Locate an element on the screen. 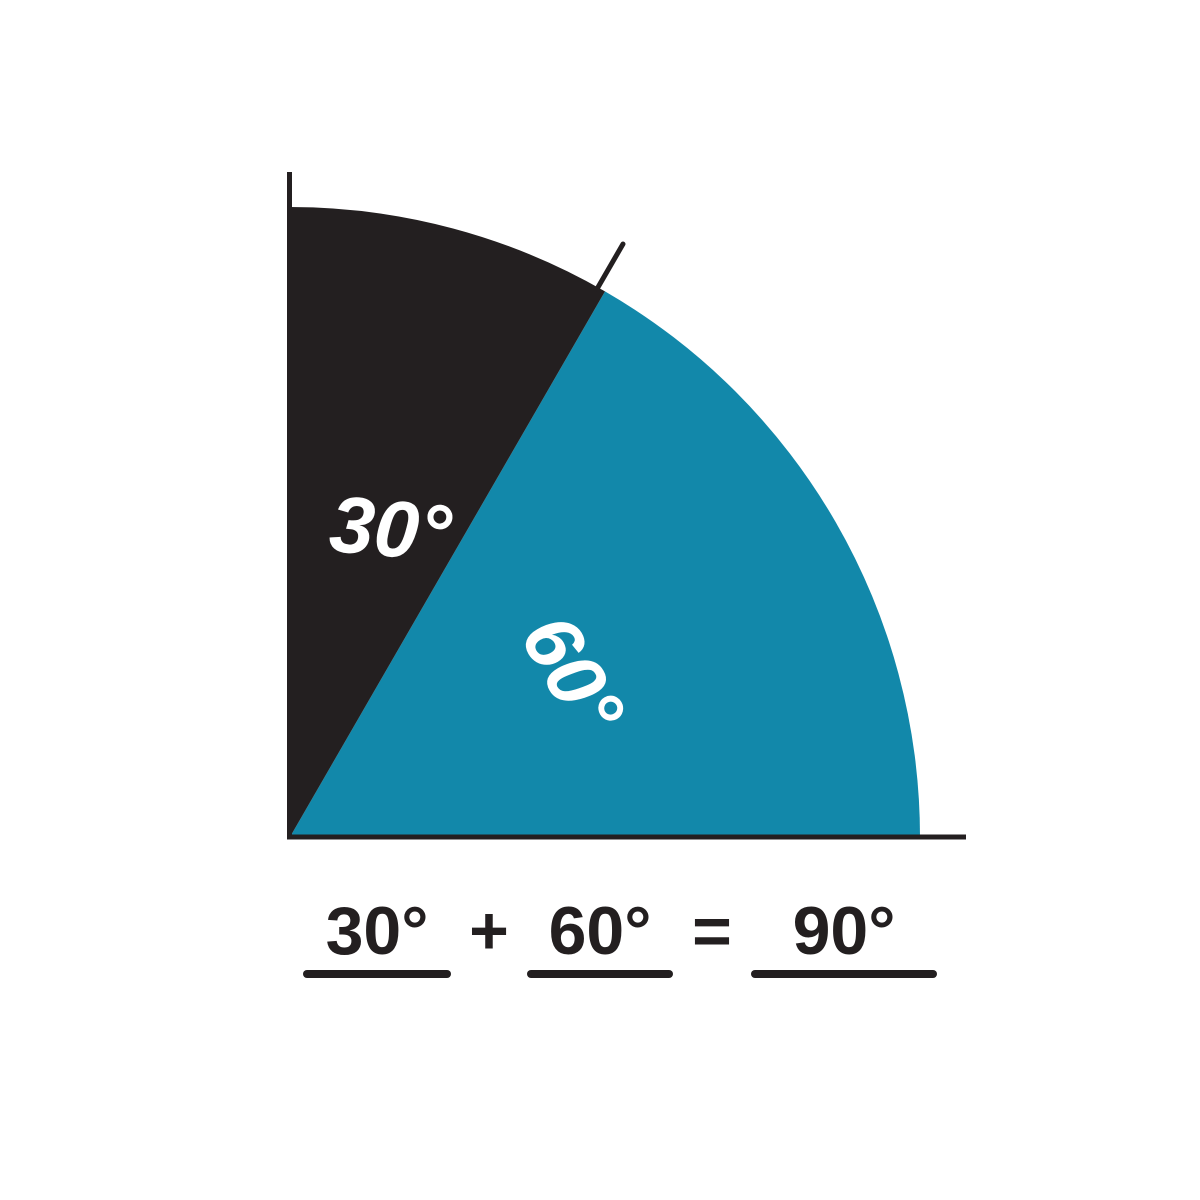 The height and width of the screenshot is (1200, 1200). plus-sign: + is located at coordinates (489, 931).